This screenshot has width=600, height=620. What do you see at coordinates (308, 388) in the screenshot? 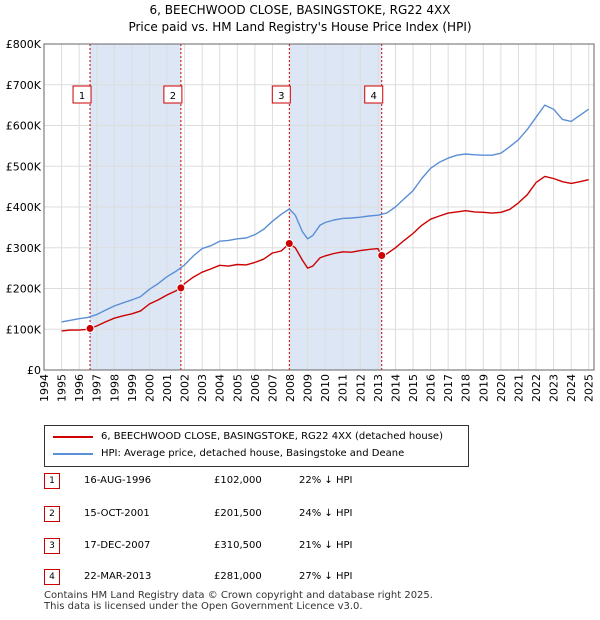
I see `x-tick-label: 2009` at bounding box center [308, 388].